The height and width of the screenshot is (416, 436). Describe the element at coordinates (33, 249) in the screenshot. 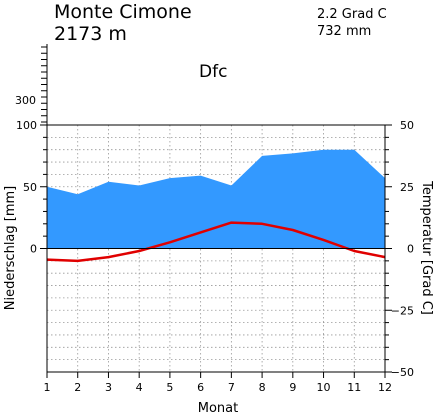

I see `left-tick-label: 0` at that location.